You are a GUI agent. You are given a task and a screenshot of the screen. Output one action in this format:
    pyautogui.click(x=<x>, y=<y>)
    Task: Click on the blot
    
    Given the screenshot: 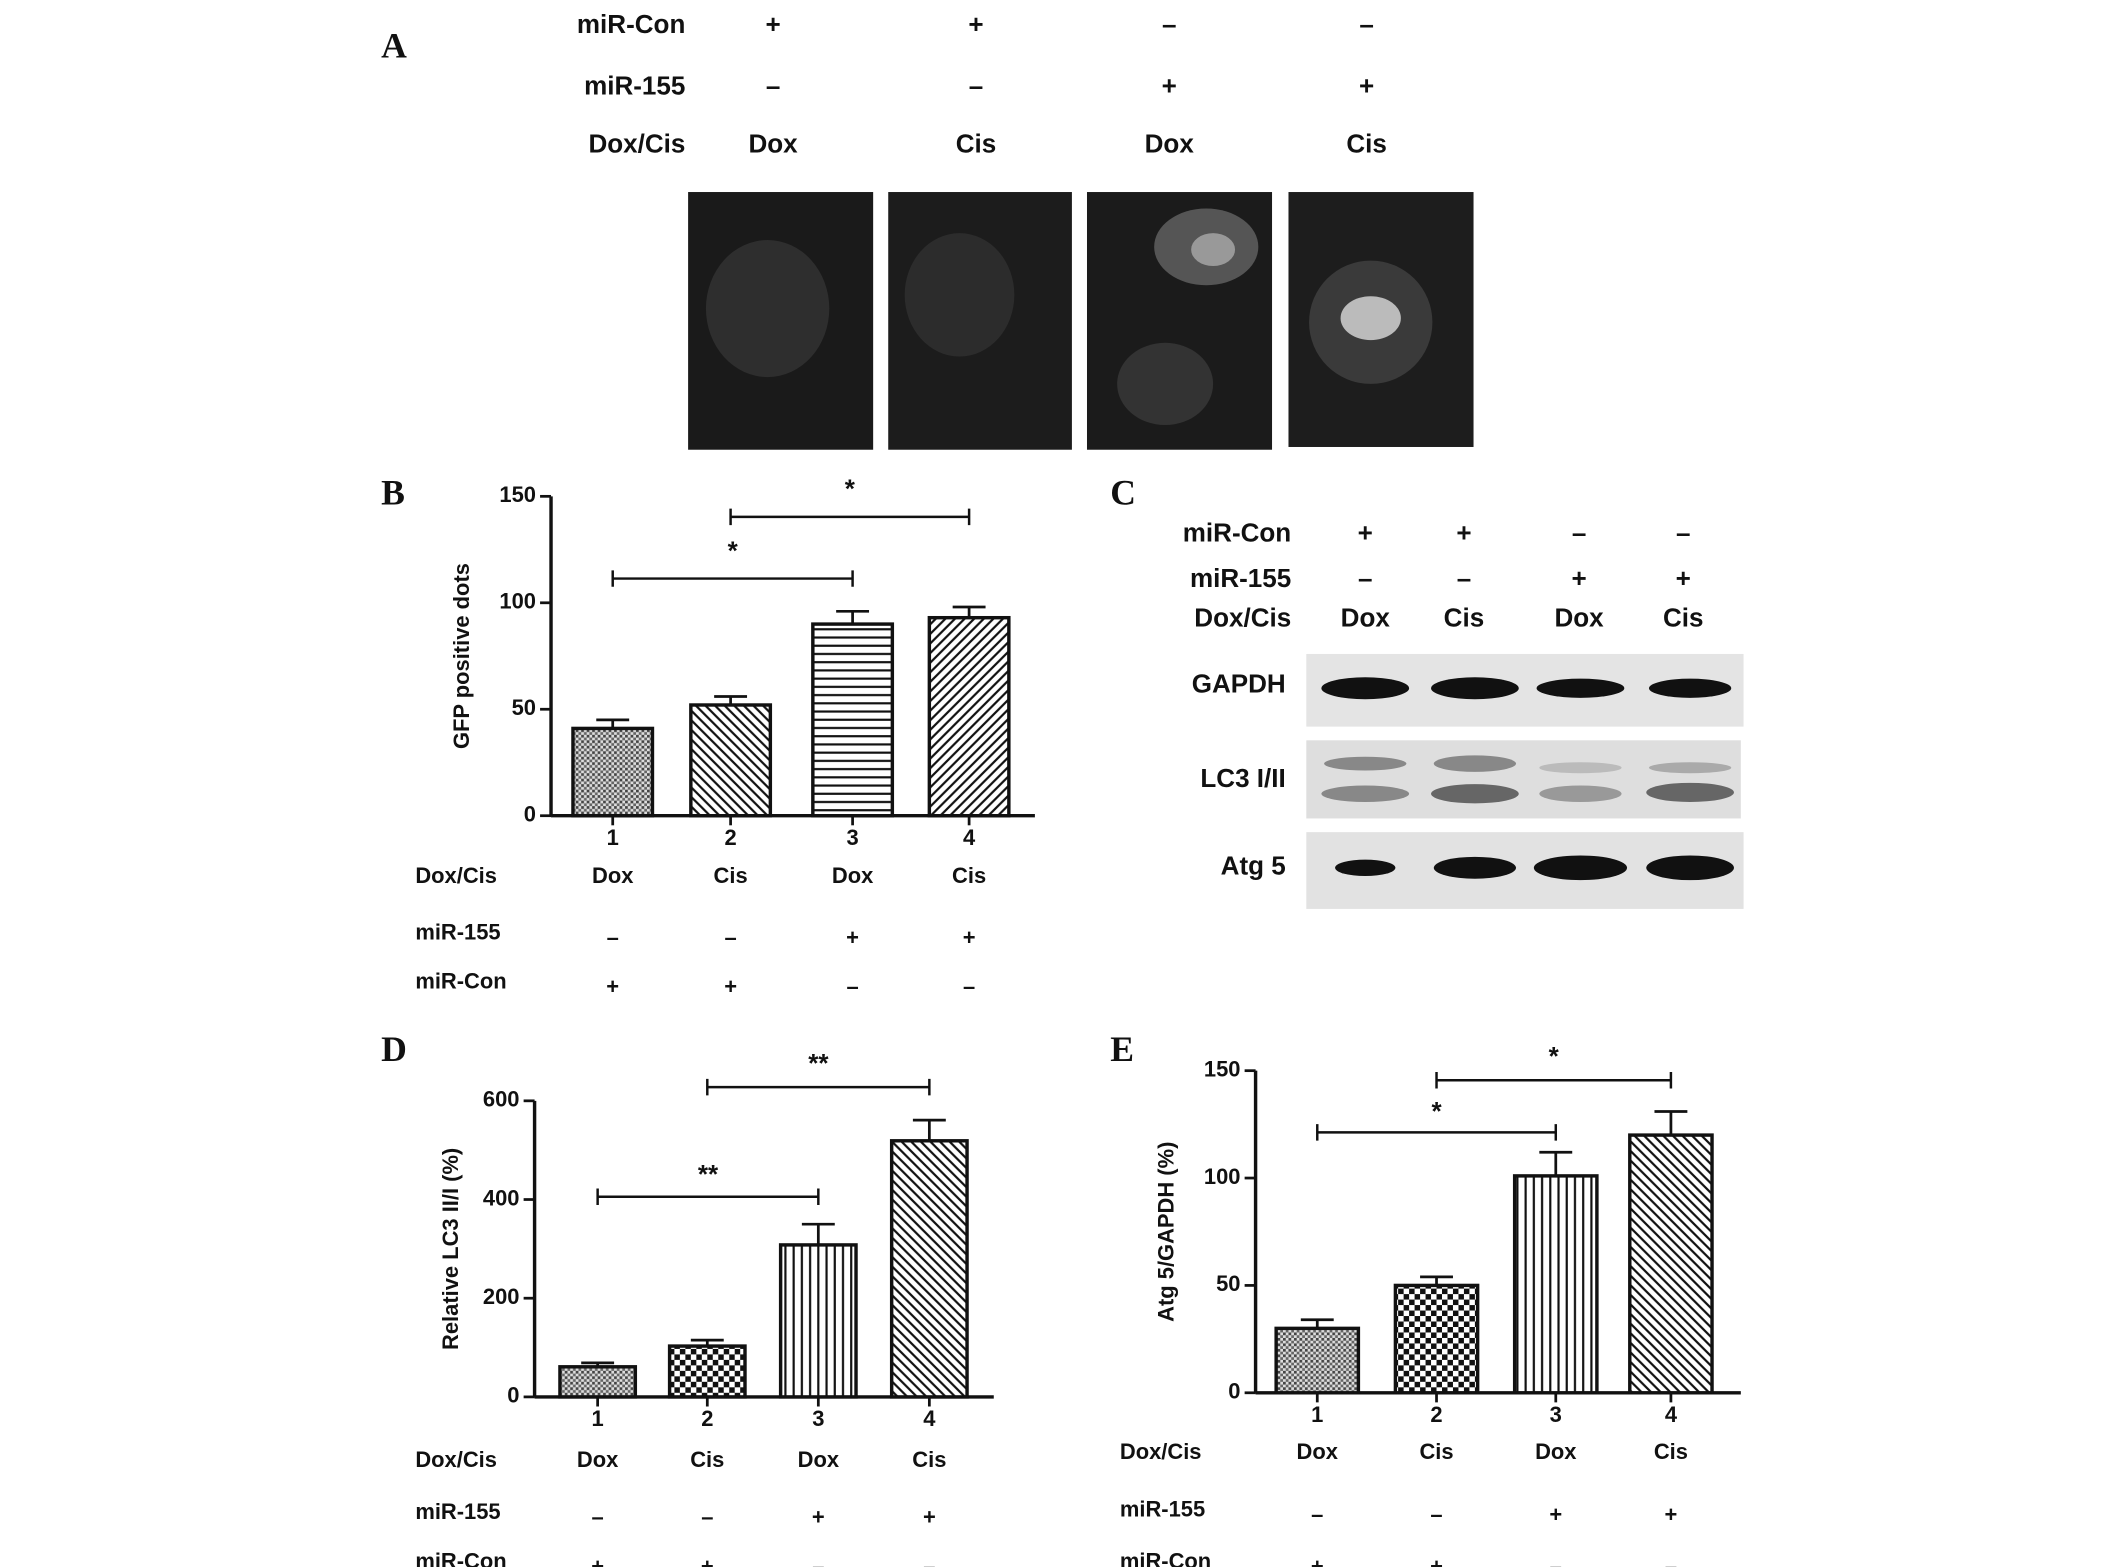 What is the action you would take?
    pyautogui.click(x=1523, y=779)
    